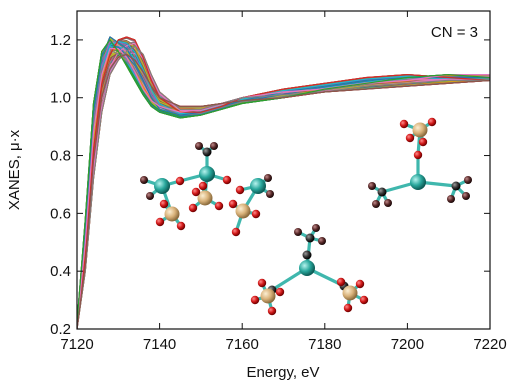 This screenshot has height=386, width=511. I want to click on y-tick-label: 1.2, so click(60, 40).